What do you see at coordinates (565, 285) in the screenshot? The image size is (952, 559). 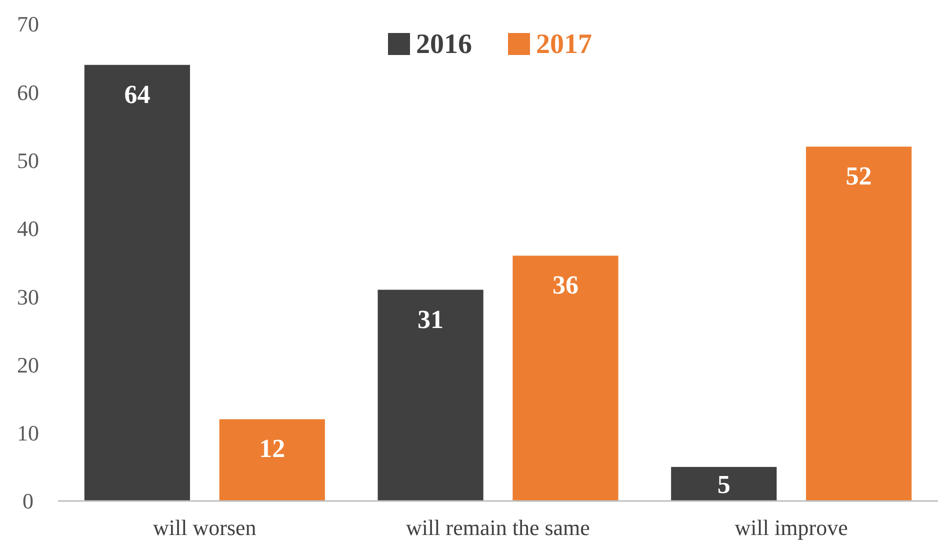 I see `data-label: 36` at bounding box center [565, 285].